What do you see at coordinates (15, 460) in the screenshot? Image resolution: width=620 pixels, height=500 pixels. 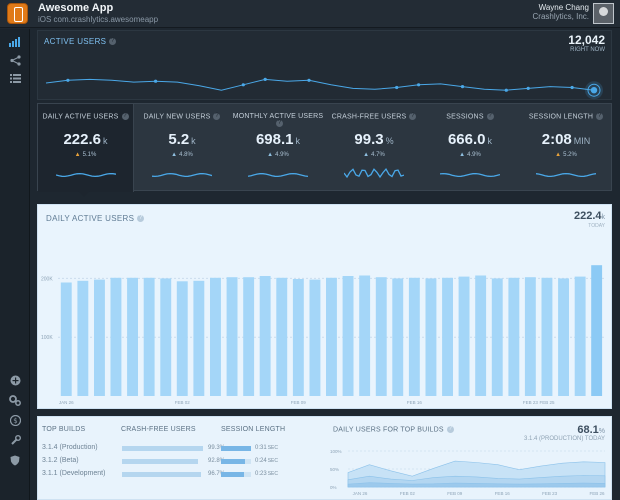 I see `shield-icon` at bounding box center [15, 460].